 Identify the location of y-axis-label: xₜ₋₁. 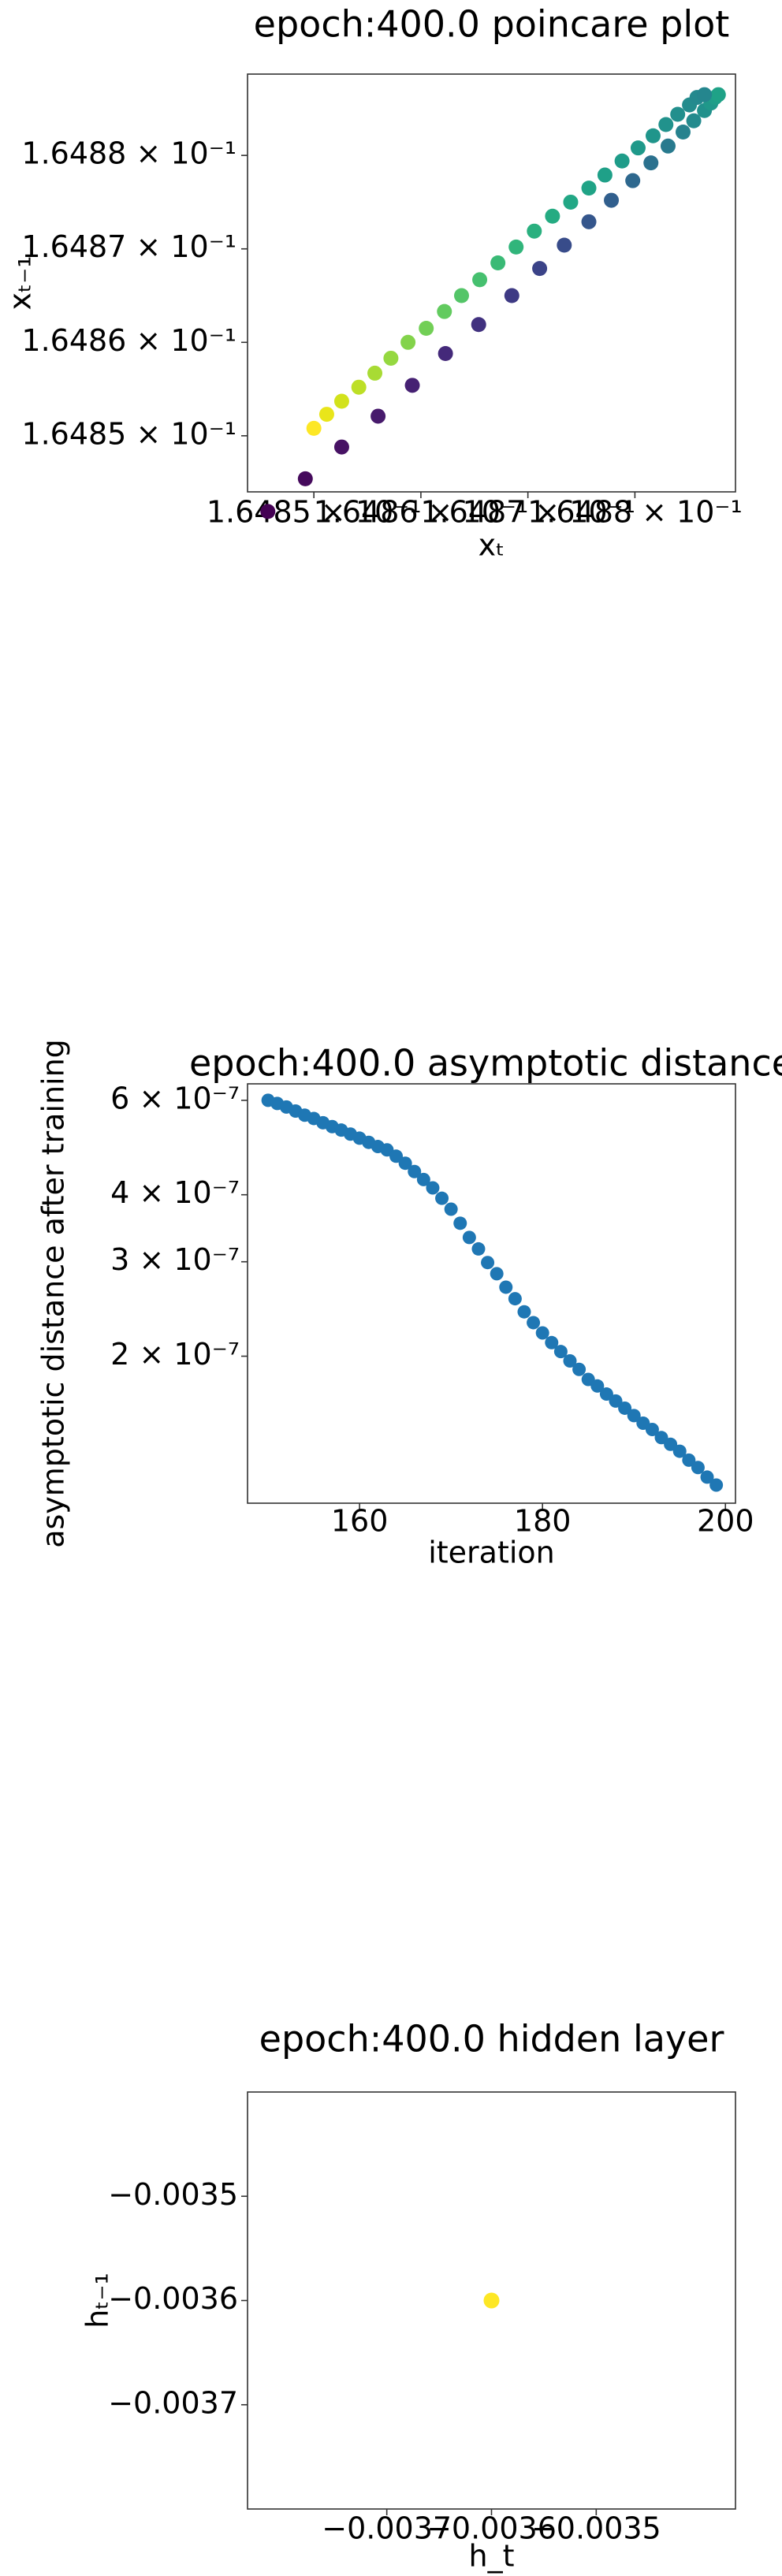
(20, 283).